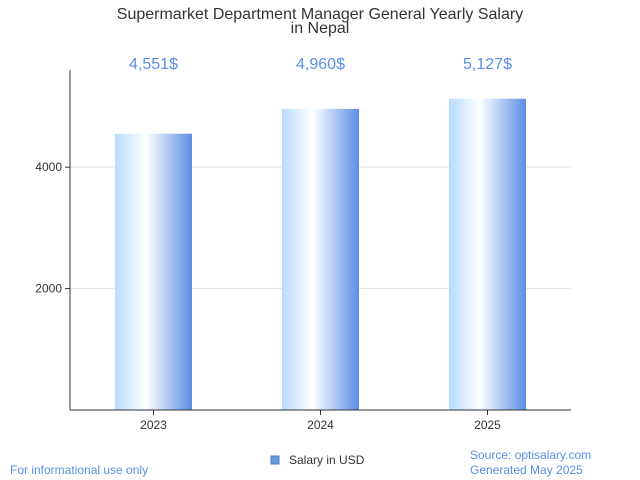 This screenshot has height=480, width=640. I want to click on bar-2023, so click(153, 272).